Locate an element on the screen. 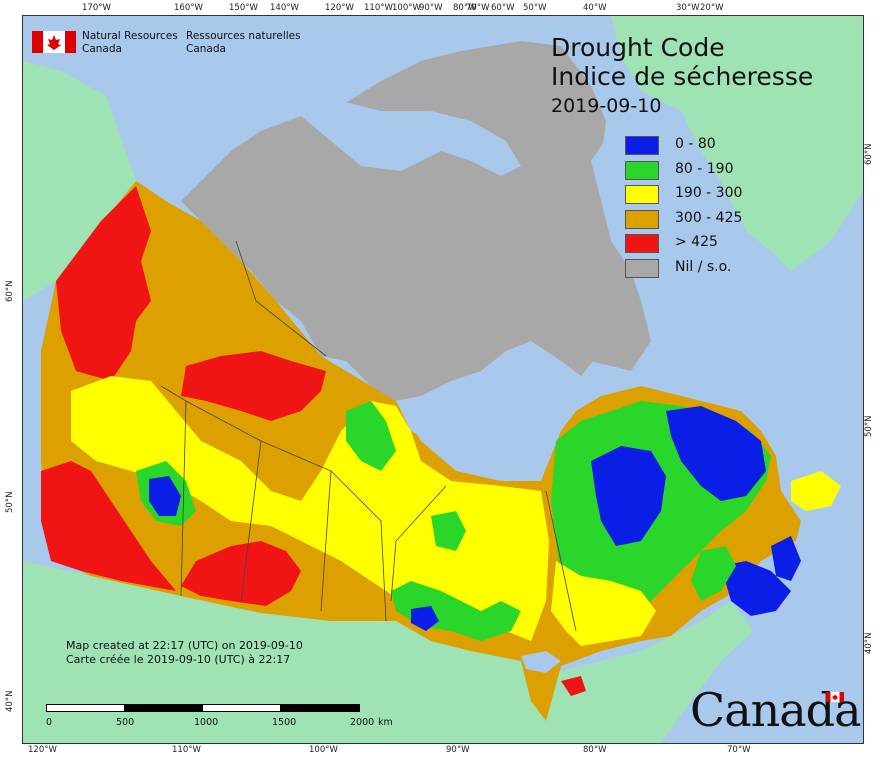 The image size is (880, 760). agency-en-line2: Canada is located at coordinates (102, 49).